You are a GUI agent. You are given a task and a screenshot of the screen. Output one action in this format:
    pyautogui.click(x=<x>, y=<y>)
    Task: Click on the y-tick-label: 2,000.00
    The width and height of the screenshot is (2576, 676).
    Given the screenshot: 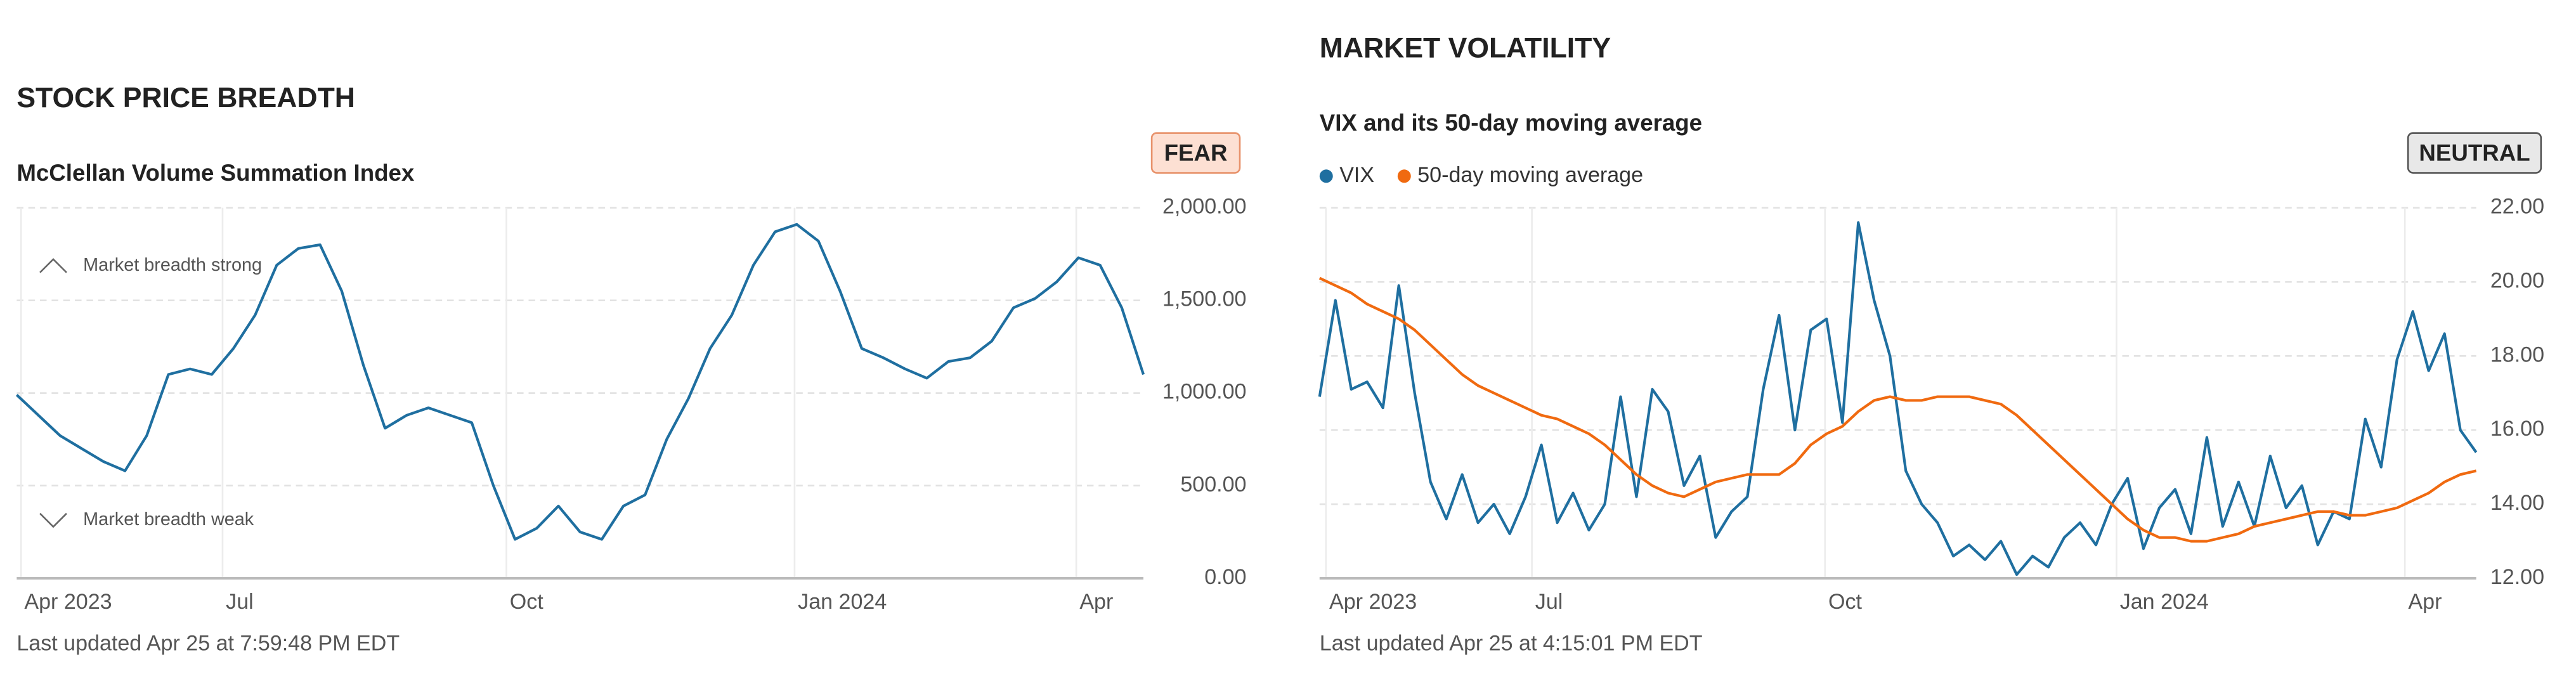 What is the action you would take?
    pyautogui.click(x=1204, y=207)
    